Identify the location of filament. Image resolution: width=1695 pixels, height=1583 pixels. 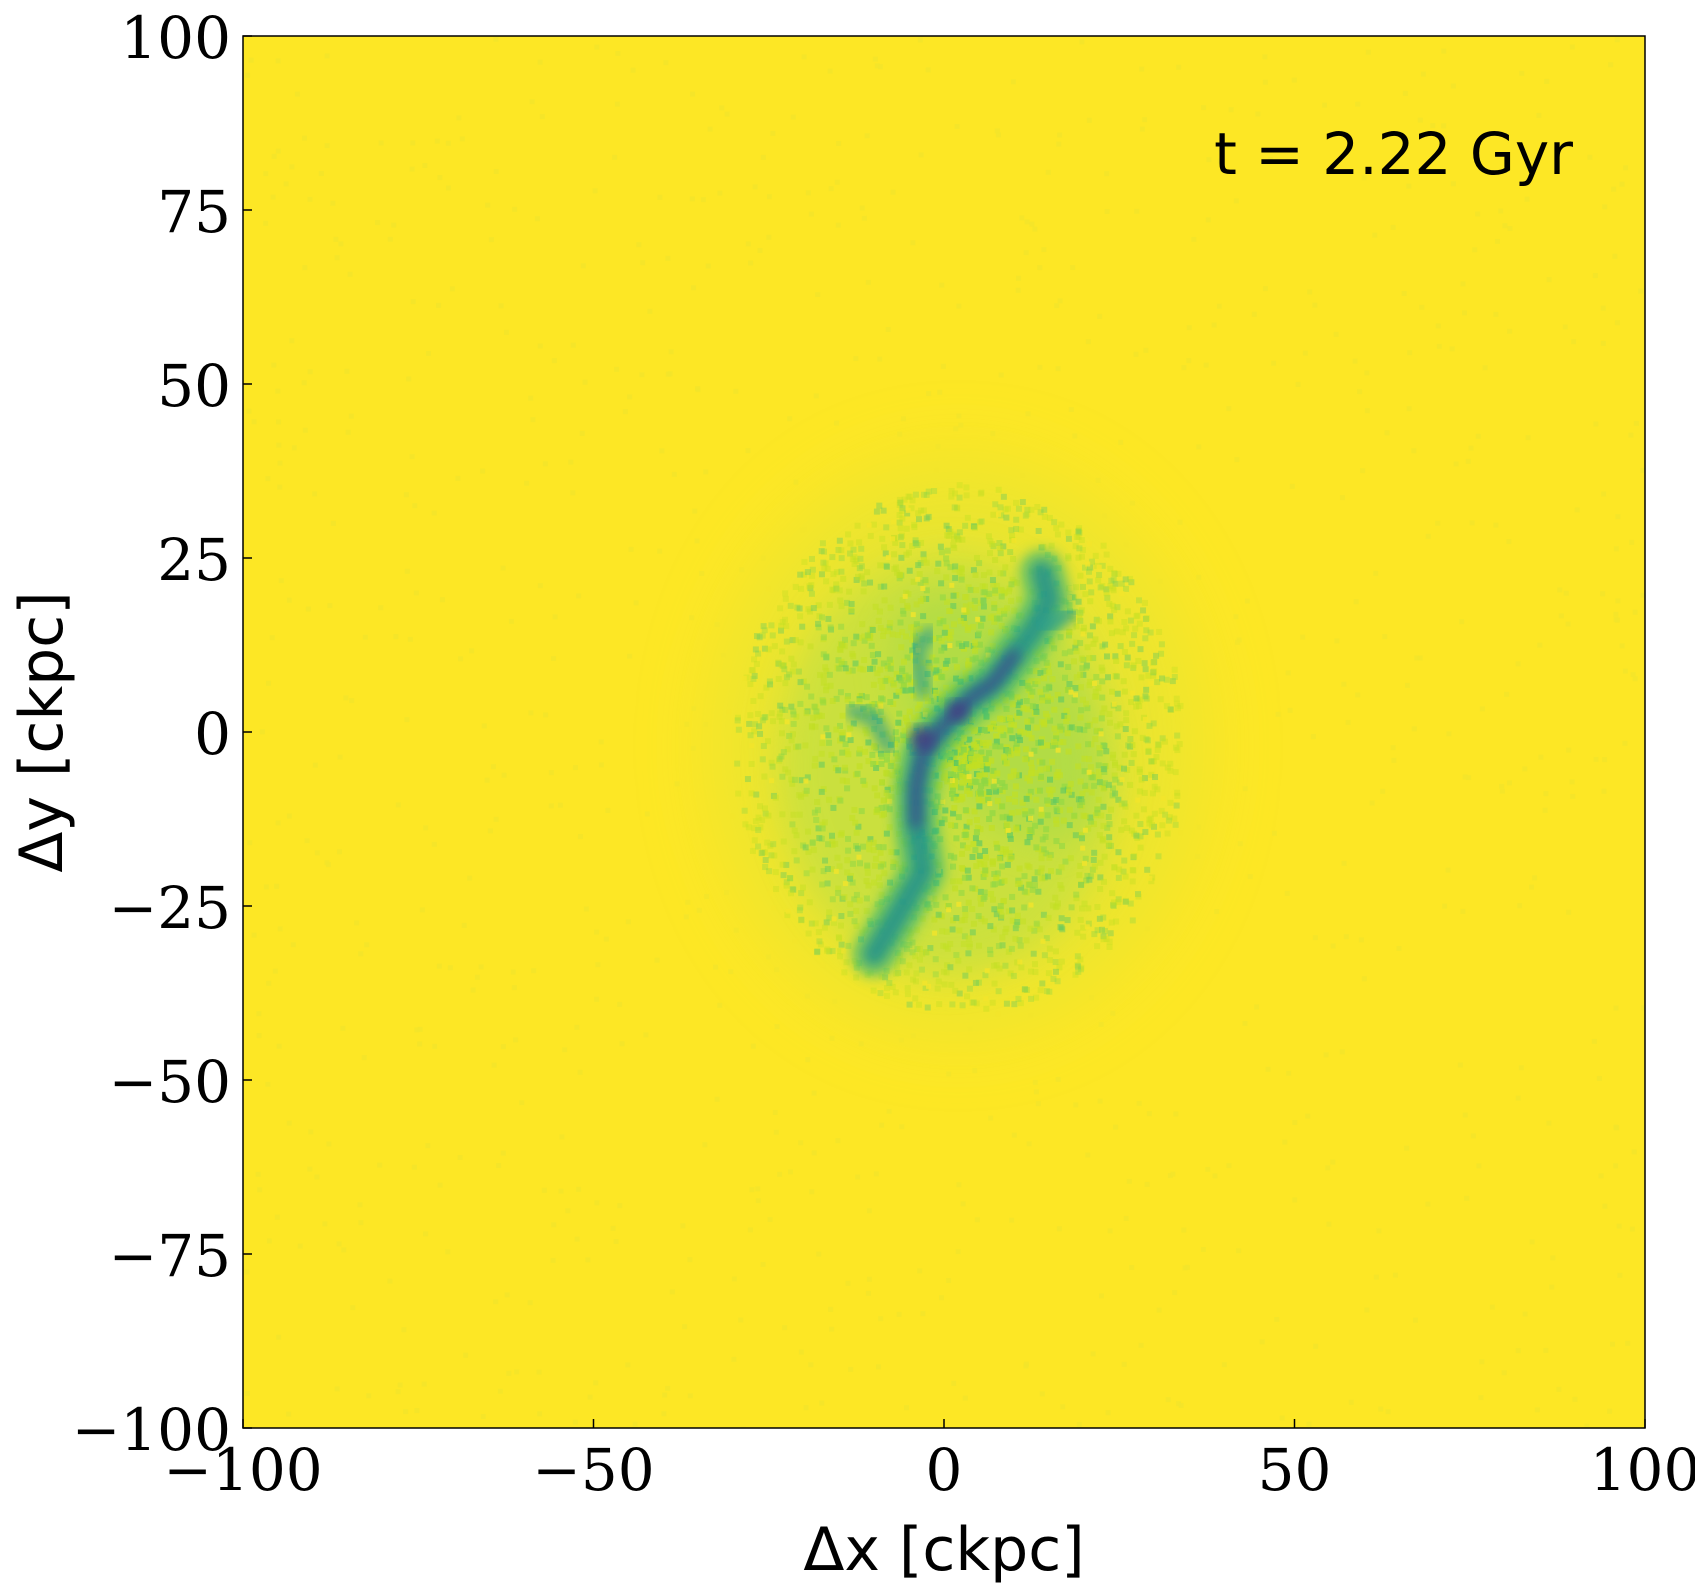
(961, 763).